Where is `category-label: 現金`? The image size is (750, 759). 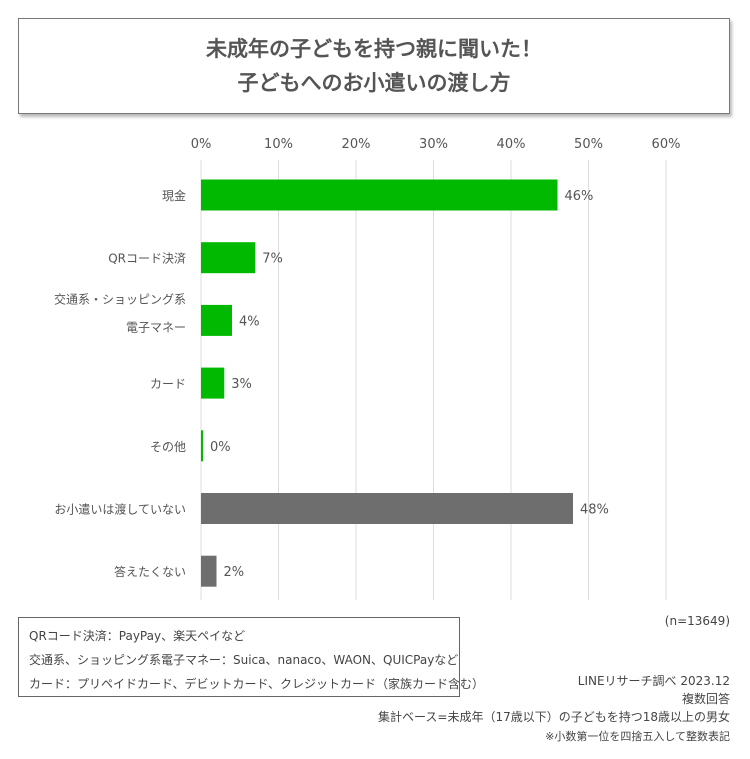 category-label: 現金 is located at coordinates (174, 195).